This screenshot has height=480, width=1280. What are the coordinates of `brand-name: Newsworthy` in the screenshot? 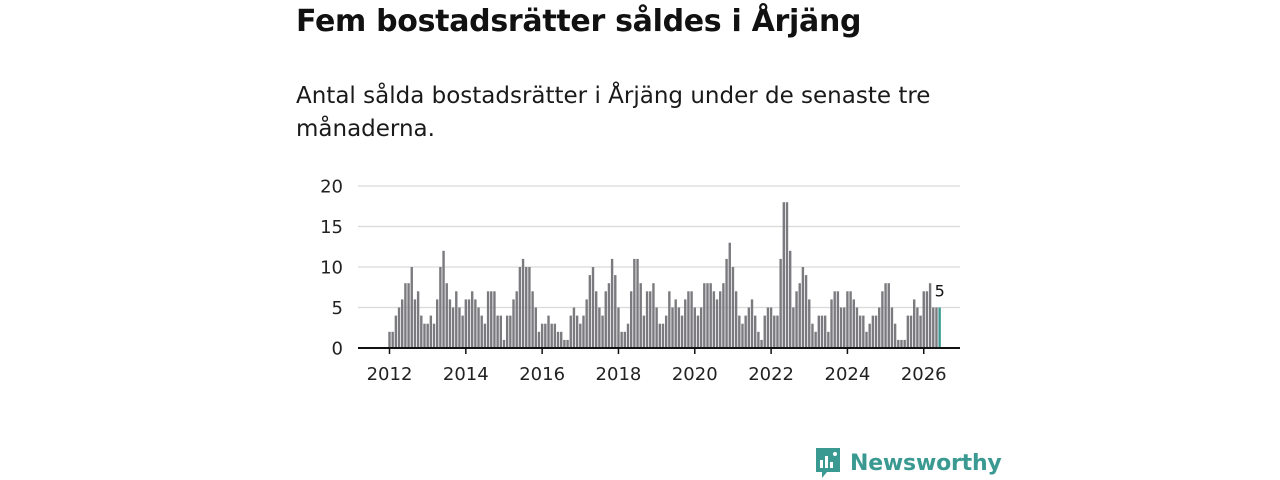 It's located at (926, 463).